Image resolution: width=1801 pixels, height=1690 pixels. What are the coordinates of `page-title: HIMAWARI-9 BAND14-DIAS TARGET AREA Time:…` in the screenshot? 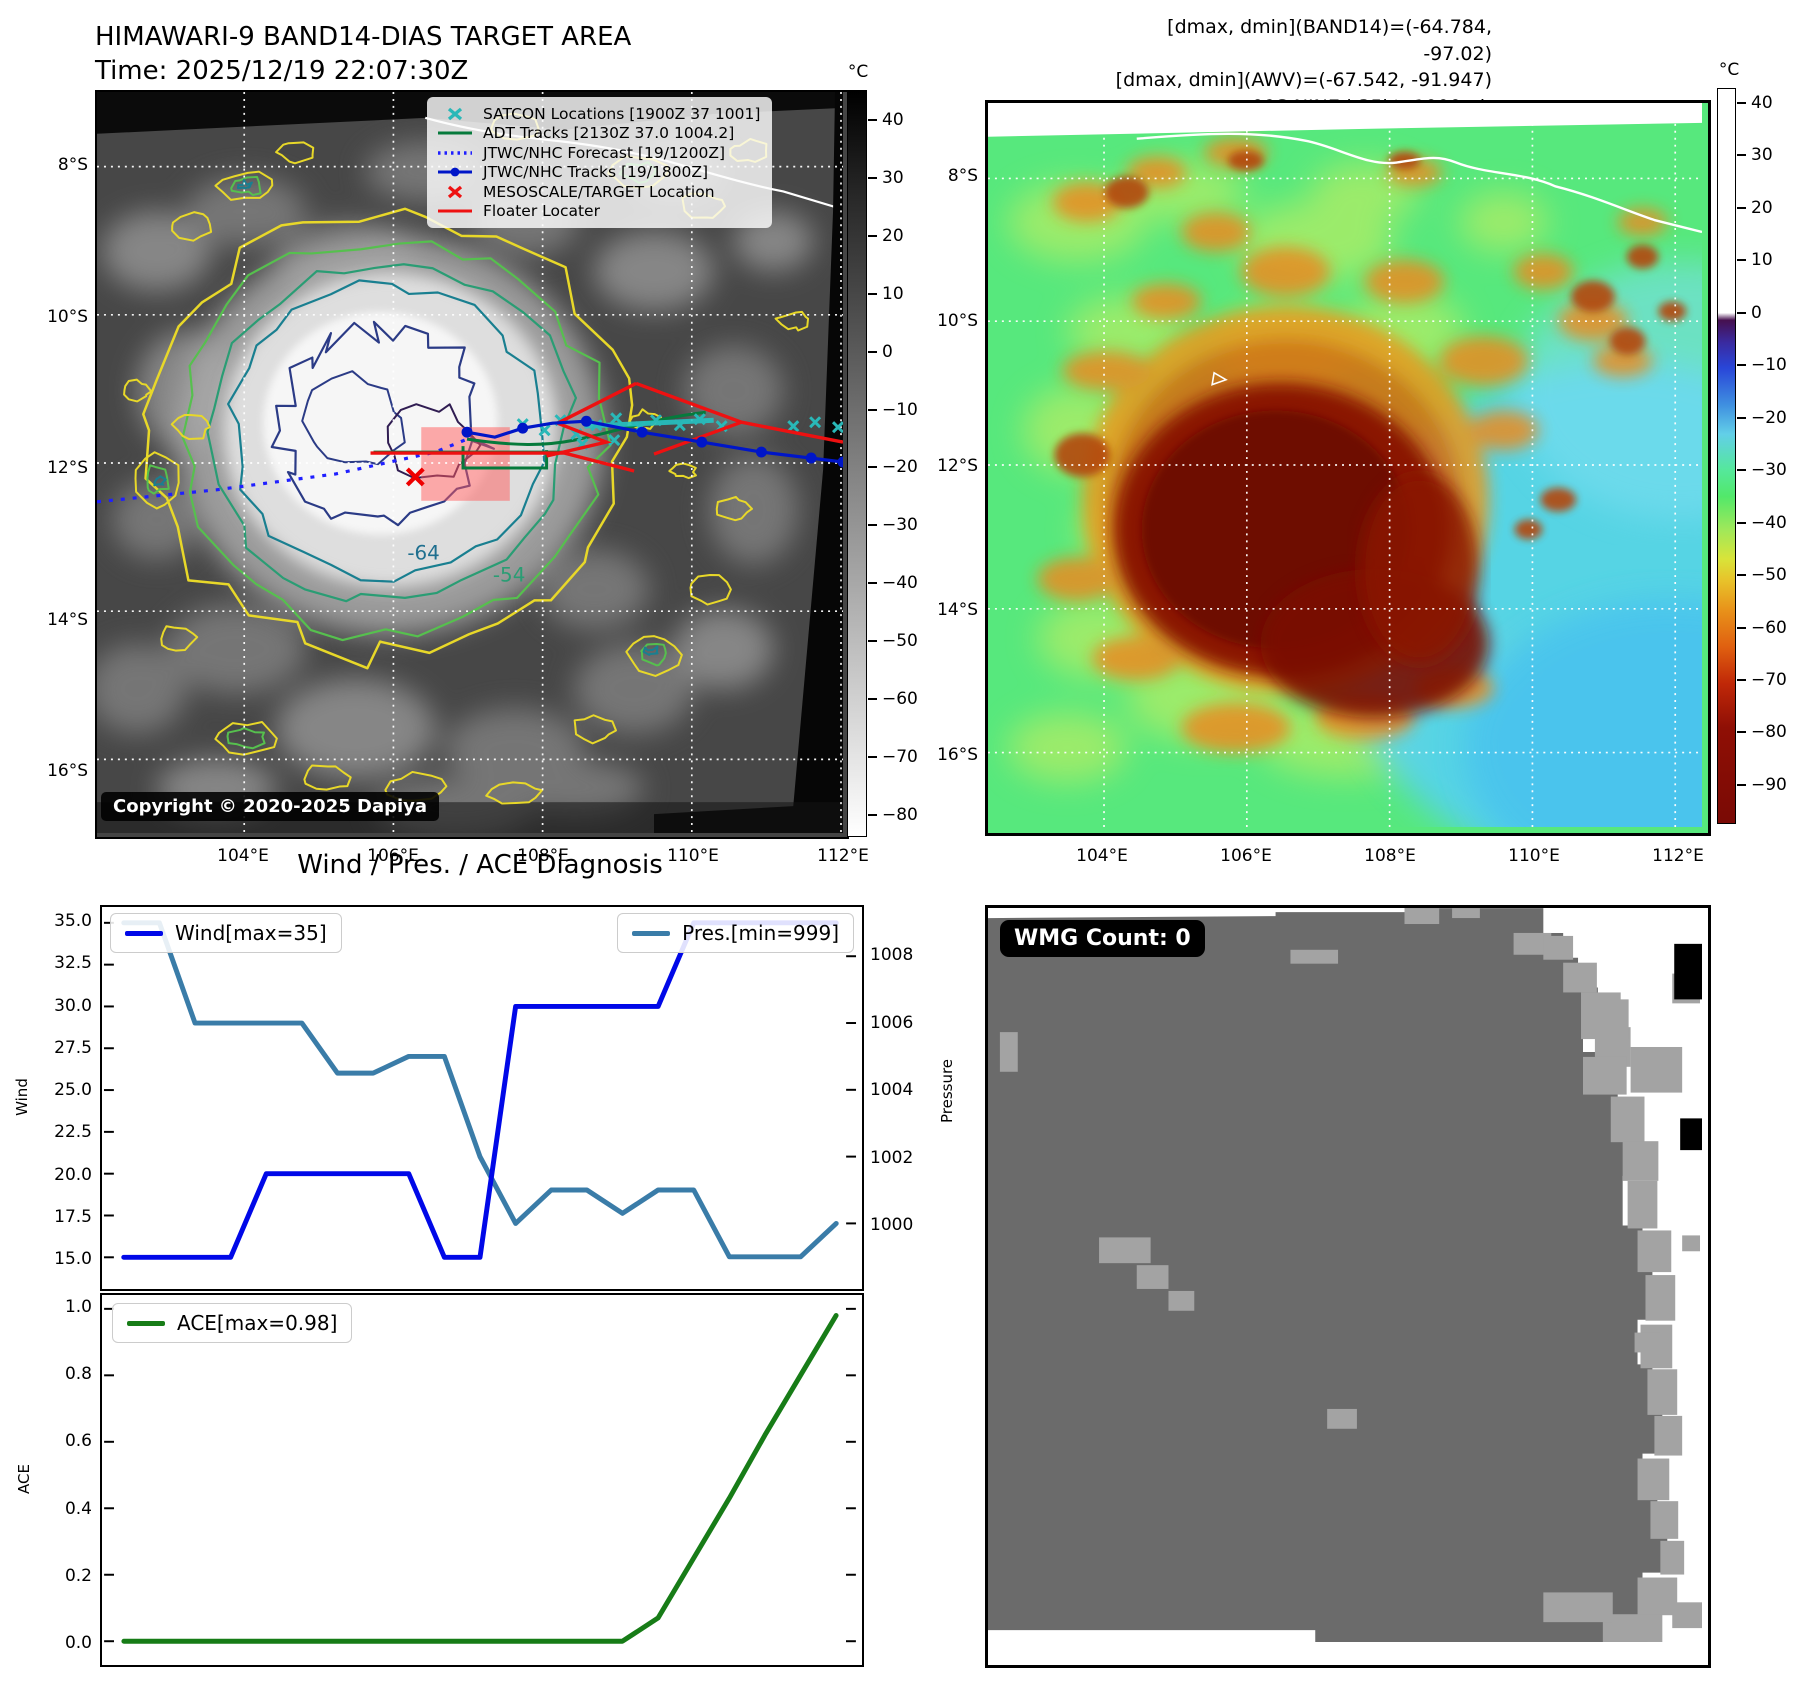 It's located at (363, 54).